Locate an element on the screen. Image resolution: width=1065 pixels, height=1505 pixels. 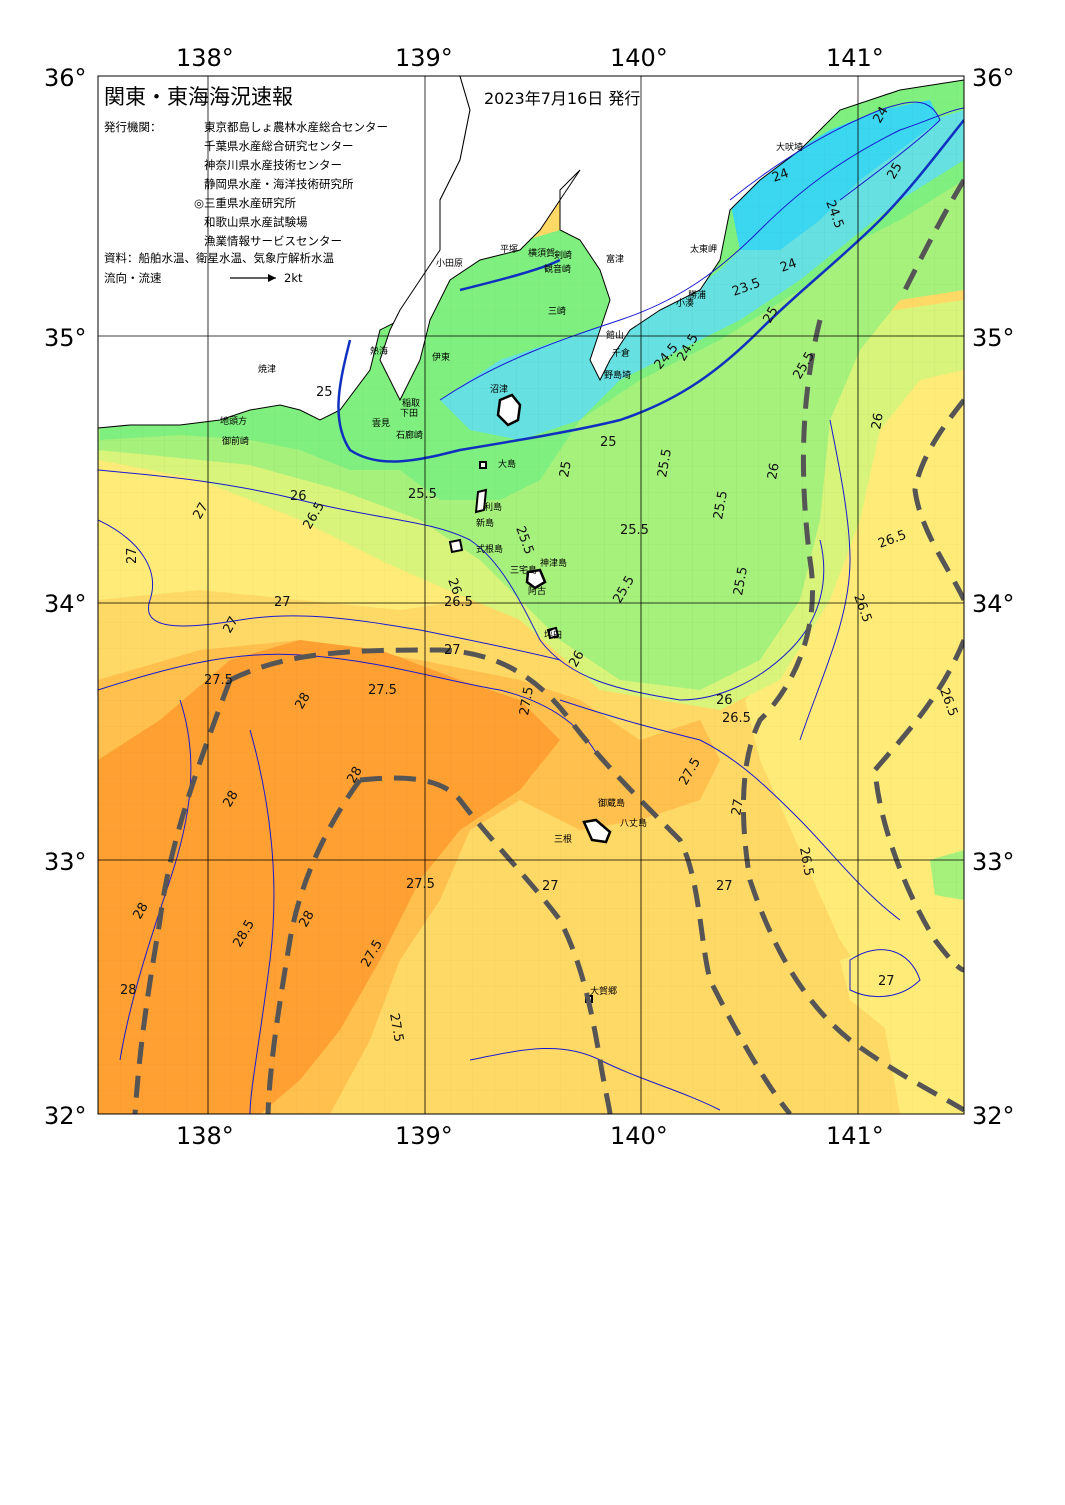
issuer-3: 神奈川県水産技術センター is located at coordinates (273, 165).